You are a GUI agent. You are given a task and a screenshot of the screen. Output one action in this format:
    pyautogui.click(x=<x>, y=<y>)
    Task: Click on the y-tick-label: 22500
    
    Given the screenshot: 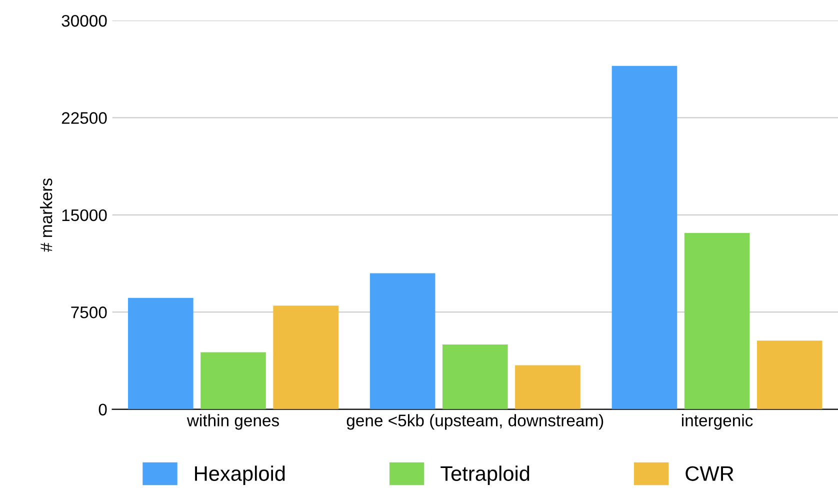 What is the action you would take?
    pyautogui.click(x=84, y=118)
    